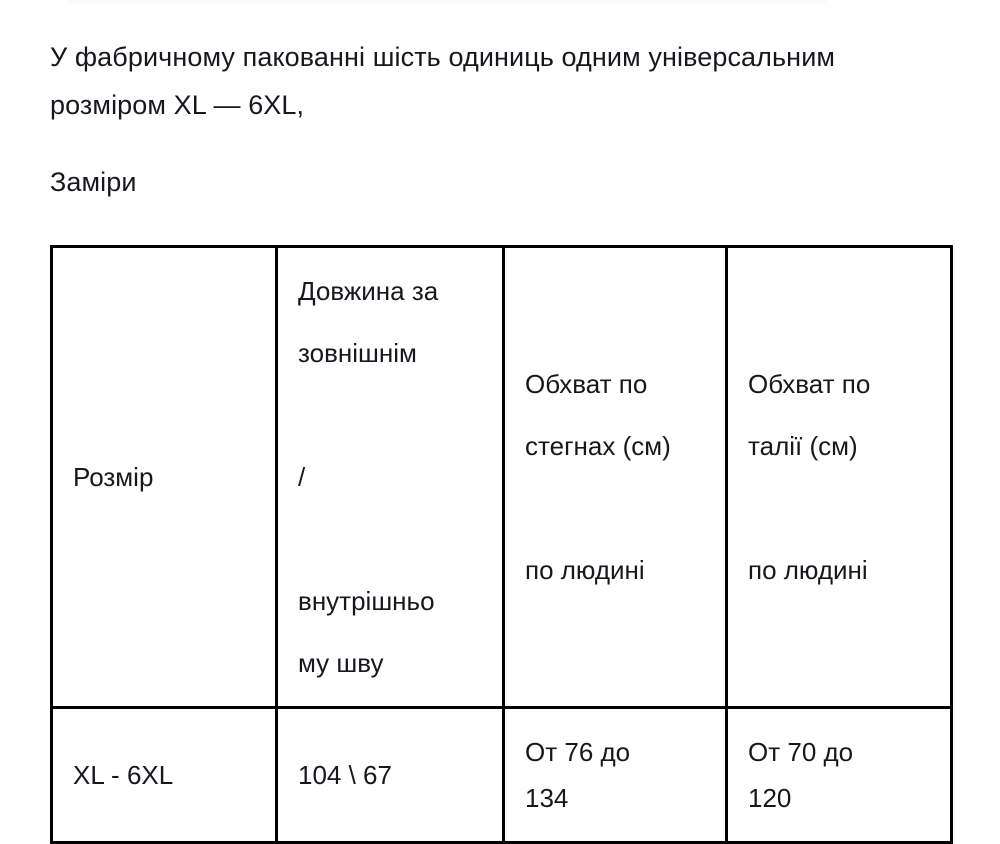  Describe the element at coordinates (123, 775) in the screenshot. I see `cell-text-line: XL - 6XL` at that location.